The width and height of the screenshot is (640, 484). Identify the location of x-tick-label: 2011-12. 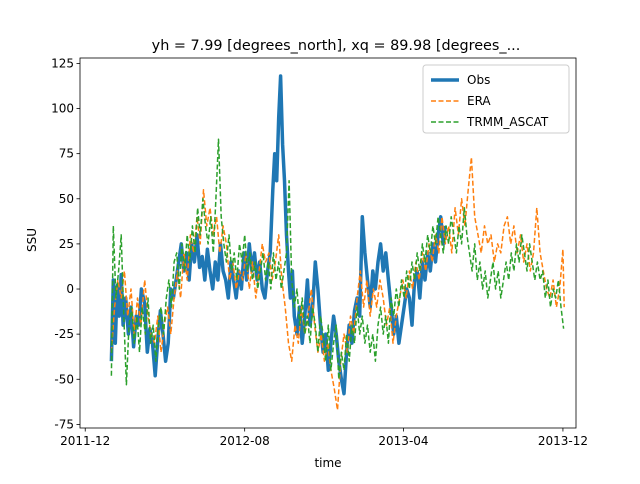
(85, 441).